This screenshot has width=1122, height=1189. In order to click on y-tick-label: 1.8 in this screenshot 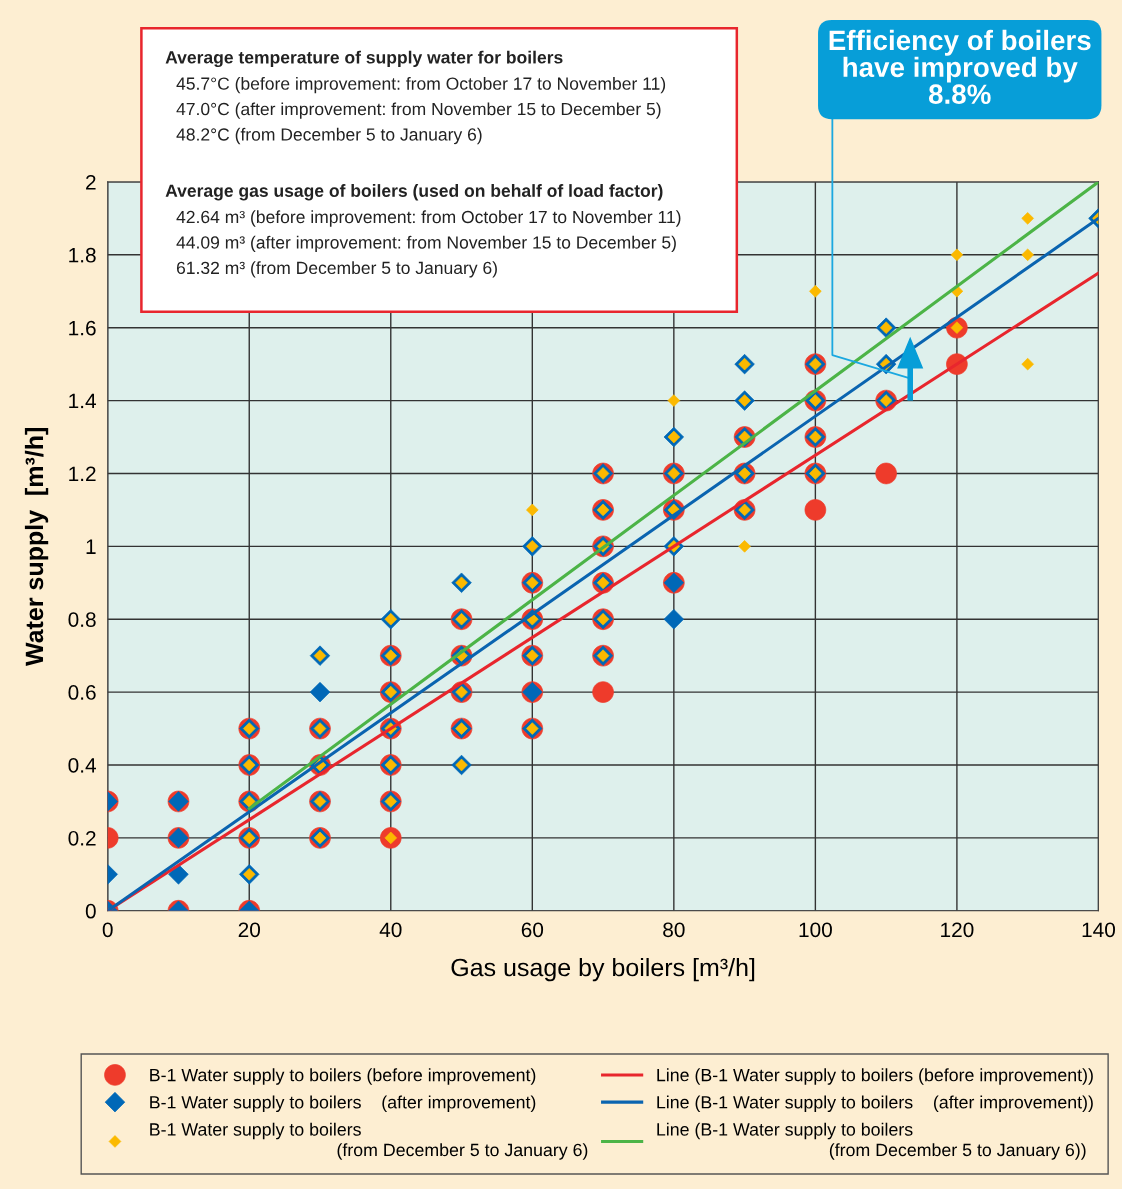, I will do `click(82, 255)`.